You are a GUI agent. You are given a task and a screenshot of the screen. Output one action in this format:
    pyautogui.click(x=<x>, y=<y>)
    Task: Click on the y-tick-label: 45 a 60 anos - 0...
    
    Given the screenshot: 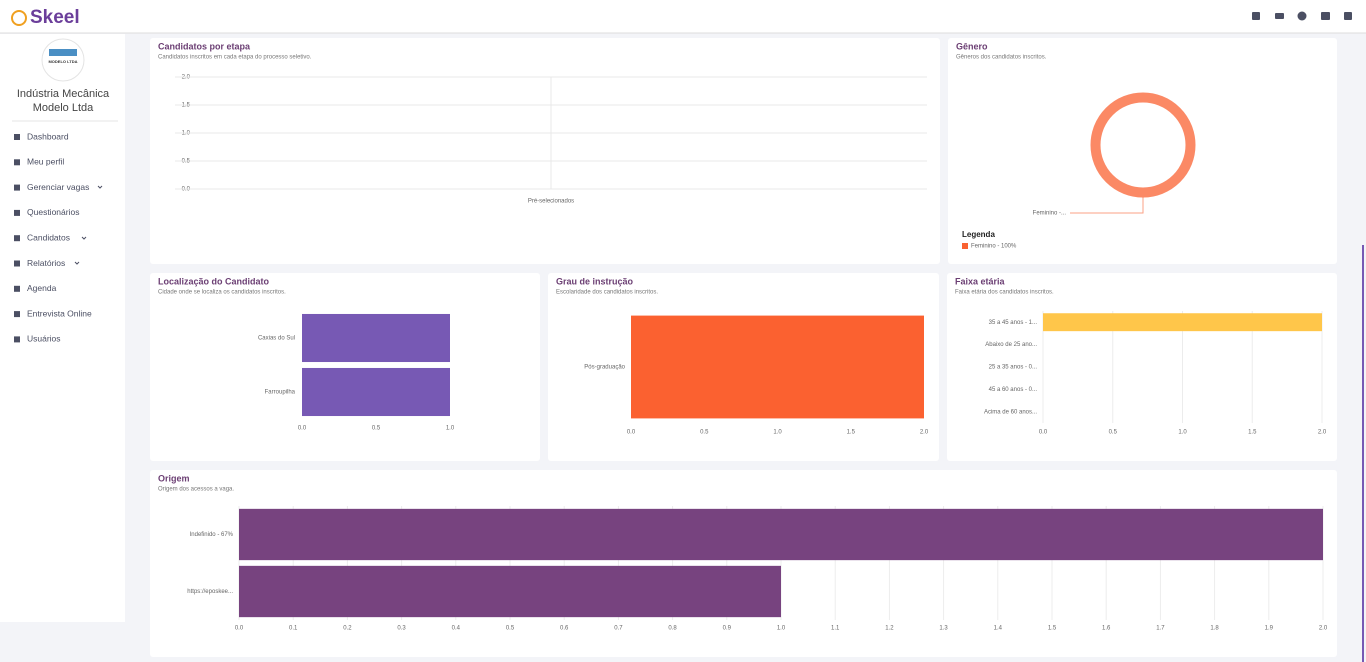 What is the action you would take?
    pyautogui.click(x=1013, y=390)
    